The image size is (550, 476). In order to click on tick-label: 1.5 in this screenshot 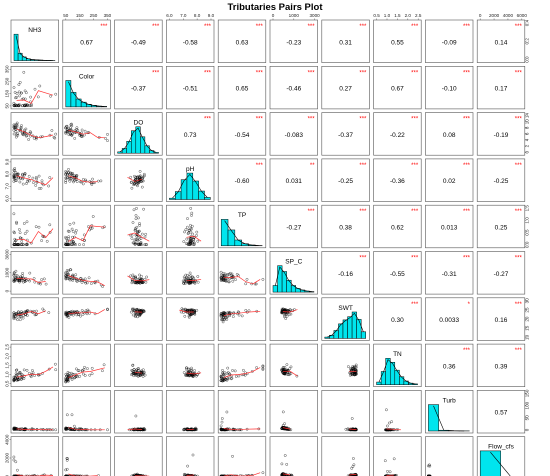, I will do `click(397, 15)`.